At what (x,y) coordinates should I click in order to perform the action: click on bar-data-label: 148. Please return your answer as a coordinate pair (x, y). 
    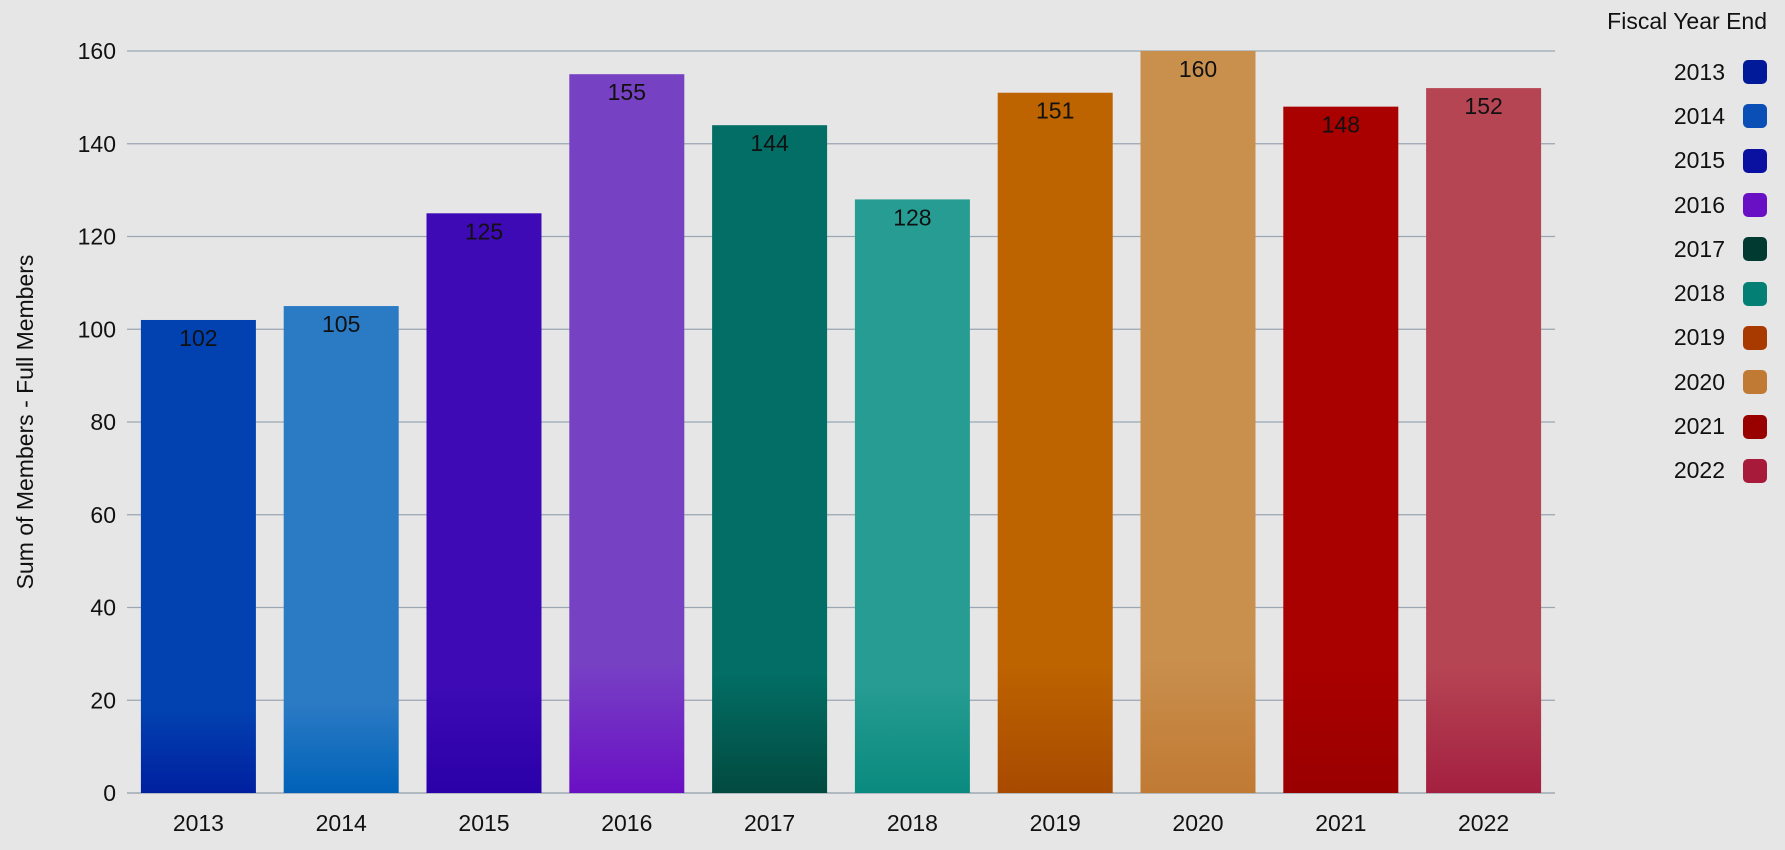
    Looking at the image, I should click on (1341, 125).